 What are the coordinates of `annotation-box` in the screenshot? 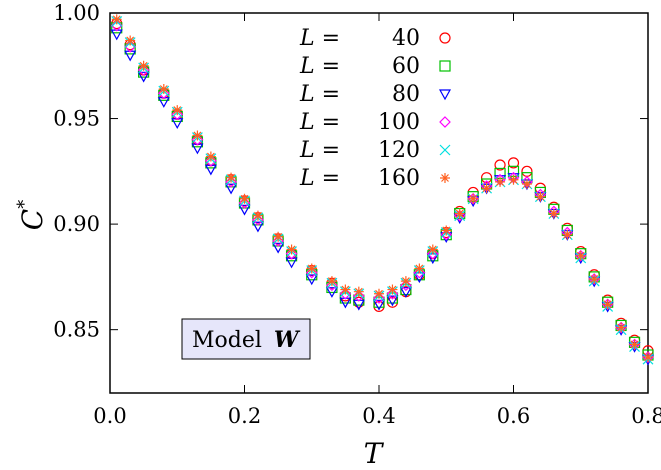 It's located at (246, 339).